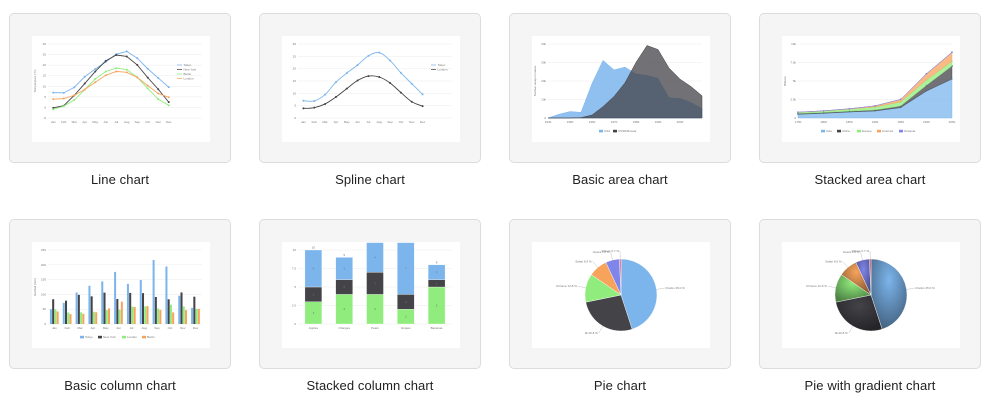  What do you see at coordinates (120, 385) in the screenshot?
I see `caption-basic-column-chart: Basic column chart` at bounding box center [120, 385].